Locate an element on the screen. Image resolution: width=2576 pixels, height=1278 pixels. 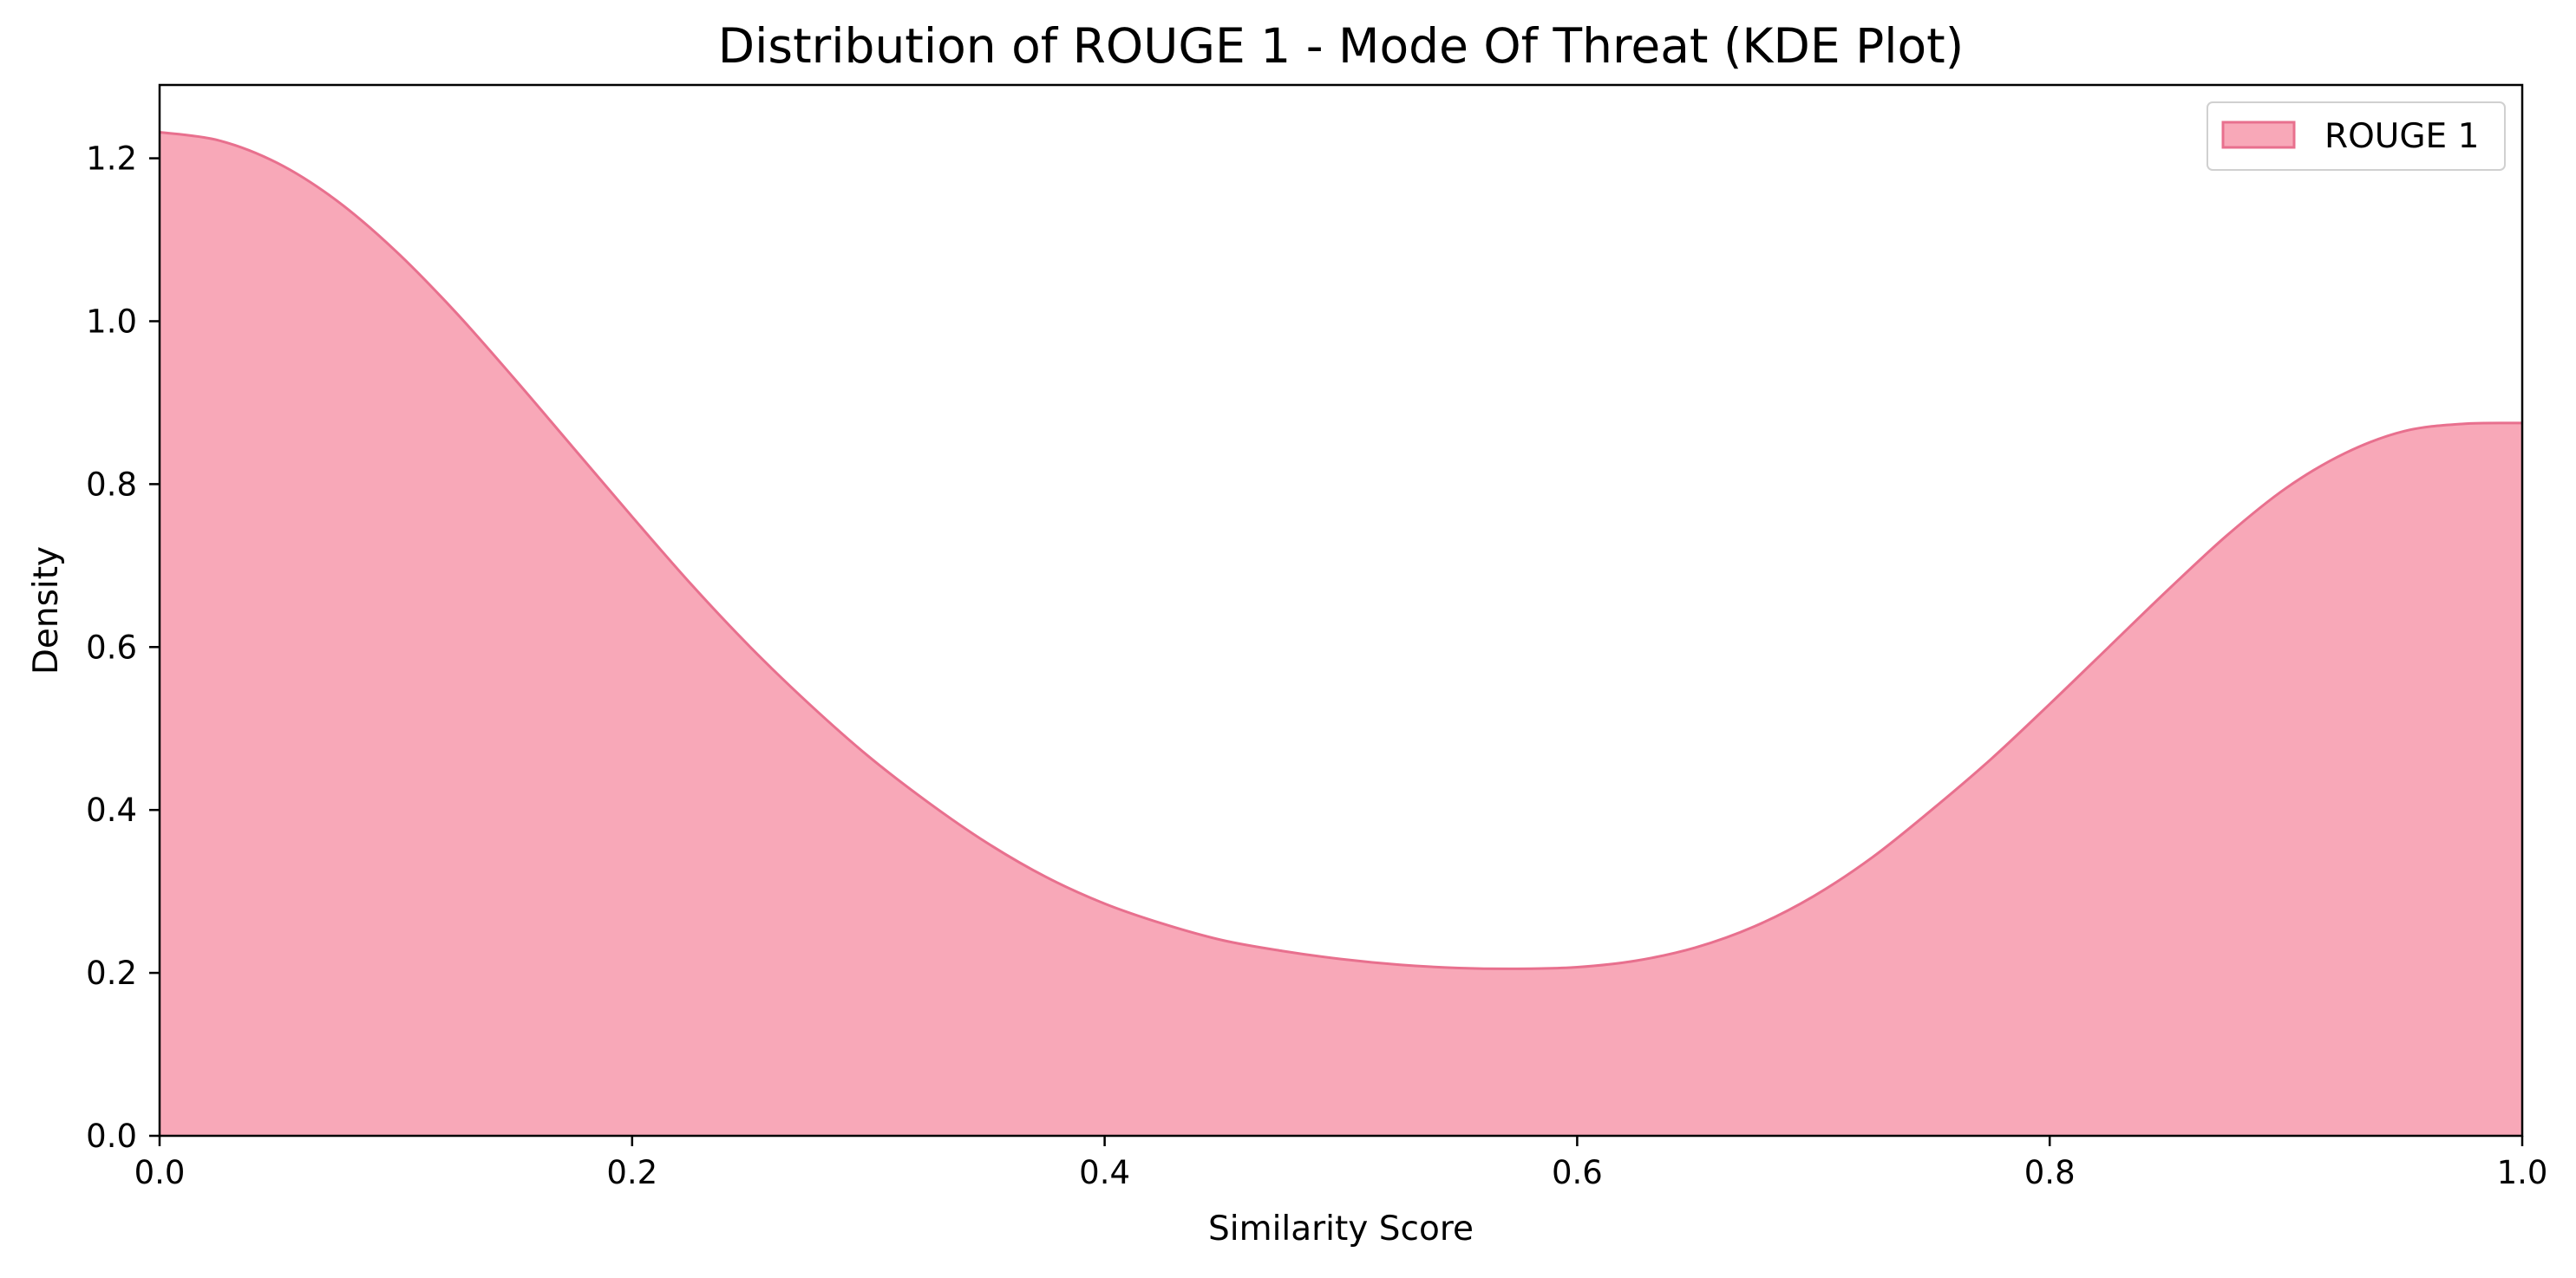
legend-swatch is located at coordinates (2258, 135).